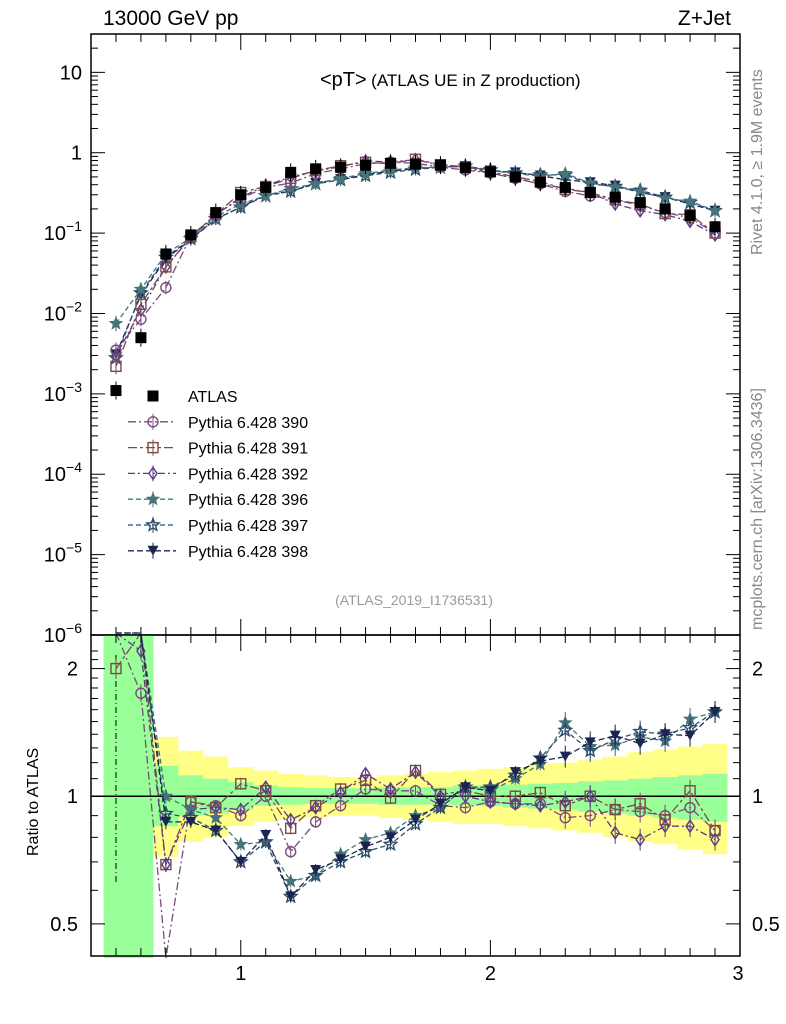 Image resolution: width=786 pixels, height=1024 pixels. Describe the element at coordinates (74, 548) in the screenshot. I see `tick-exponent: −5` at that location.